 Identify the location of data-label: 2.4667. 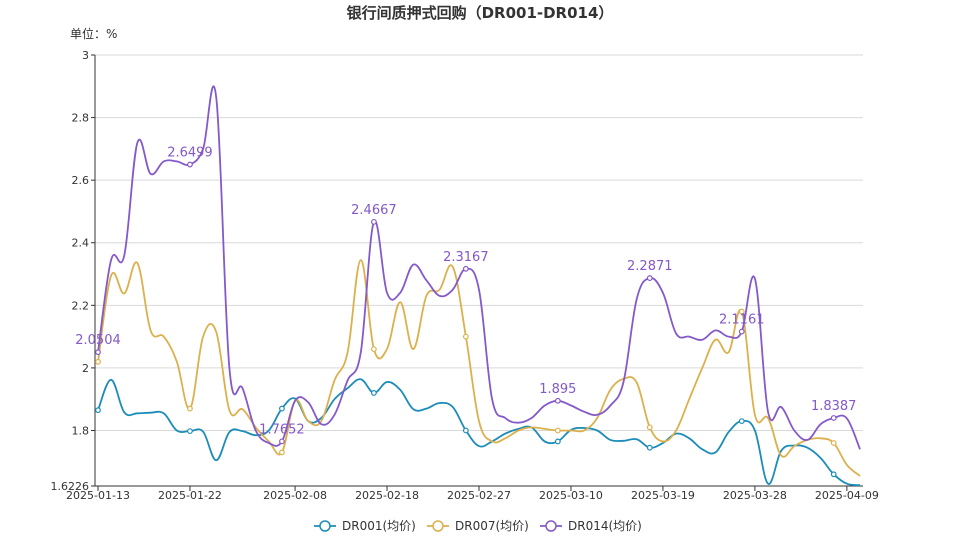
(374, 210).